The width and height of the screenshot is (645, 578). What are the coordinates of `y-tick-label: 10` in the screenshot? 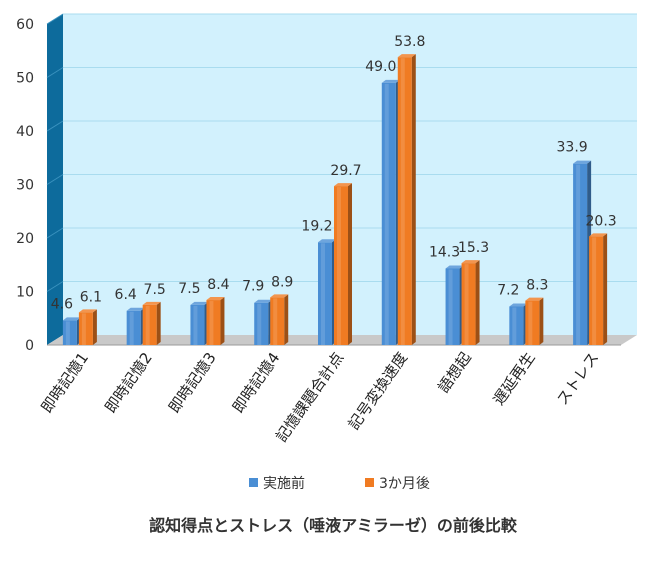 It's located at (25, 293).